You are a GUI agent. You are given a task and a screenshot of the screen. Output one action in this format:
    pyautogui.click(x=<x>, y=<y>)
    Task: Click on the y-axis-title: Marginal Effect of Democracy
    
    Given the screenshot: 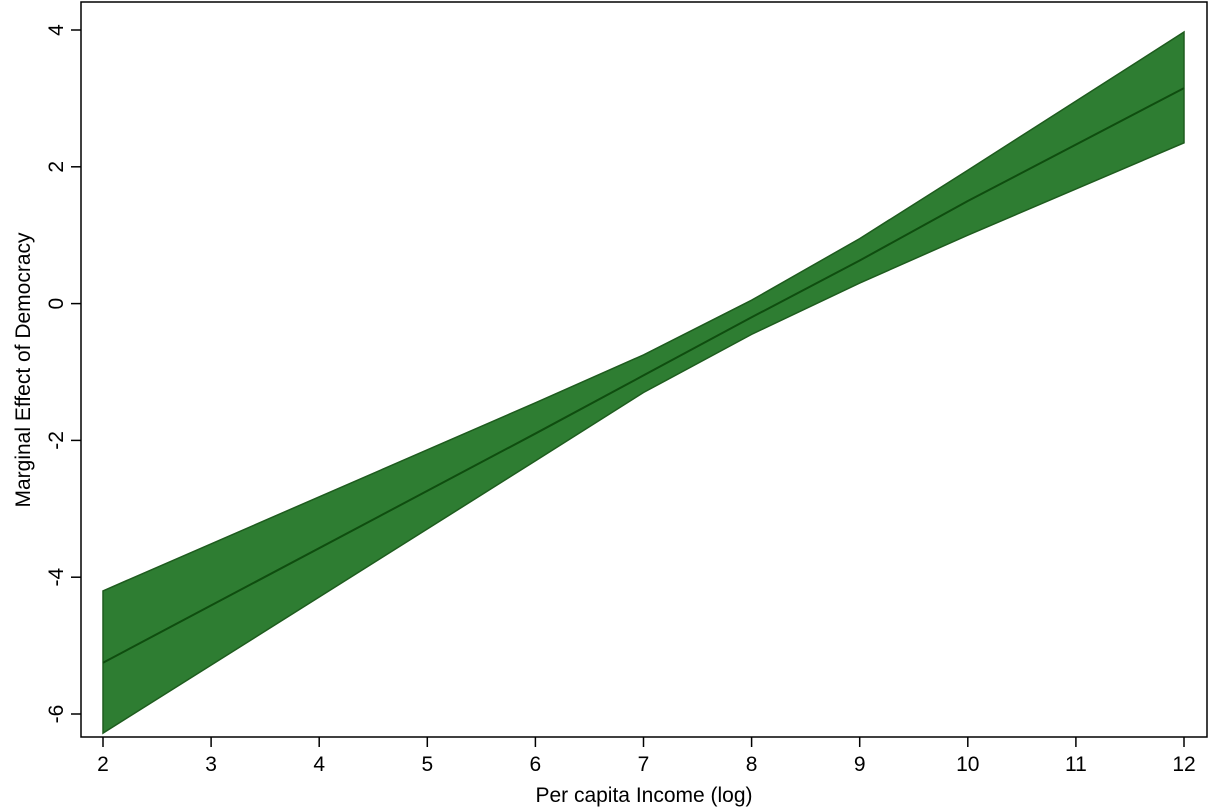 What is the action you would take?
    pyautogui.click(x=23, y=370)
    